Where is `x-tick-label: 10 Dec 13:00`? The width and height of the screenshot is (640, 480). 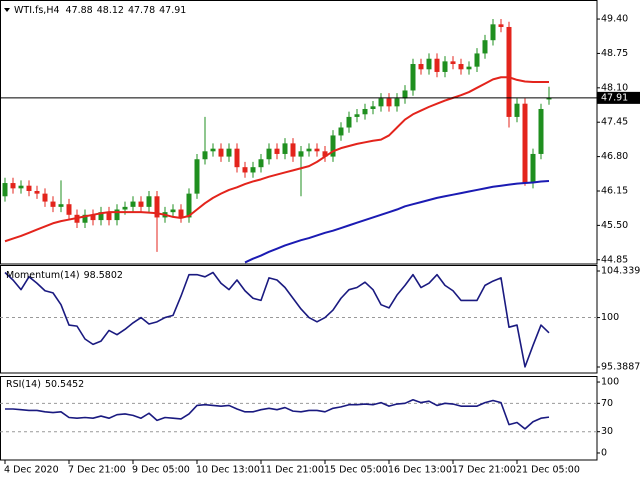 x-tick-label: 10 Dec 13:00 is located at coordinates (228, 470).